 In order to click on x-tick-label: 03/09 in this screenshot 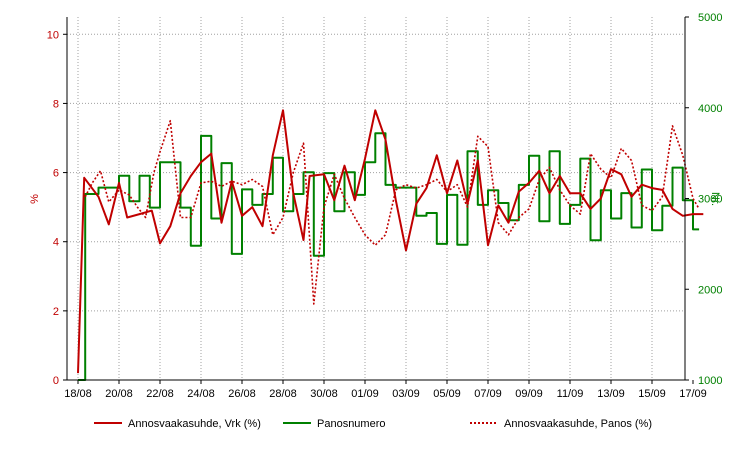, I will do `click(406, 394)`.